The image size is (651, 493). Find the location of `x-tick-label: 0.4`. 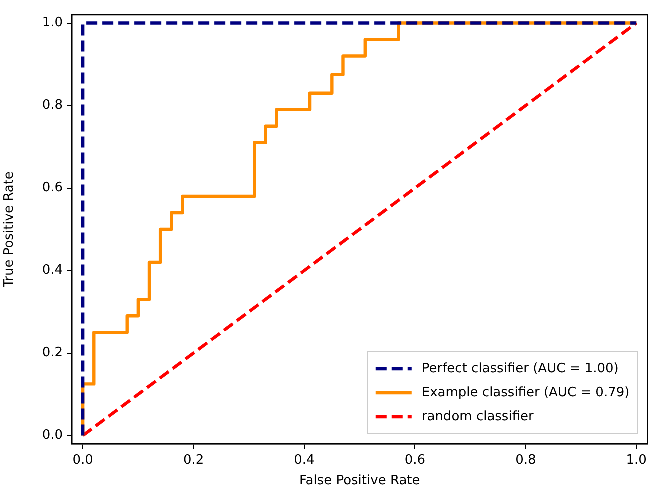

x-tick-label: 0.4 is located at coordinates (304, 460).